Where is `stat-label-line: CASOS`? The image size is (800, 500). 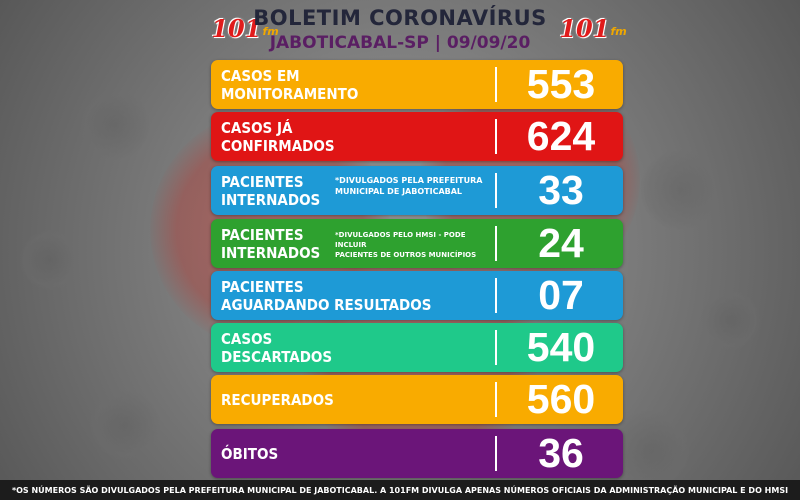
stat-label-line: CASOS is located at coordinates (247, 338).